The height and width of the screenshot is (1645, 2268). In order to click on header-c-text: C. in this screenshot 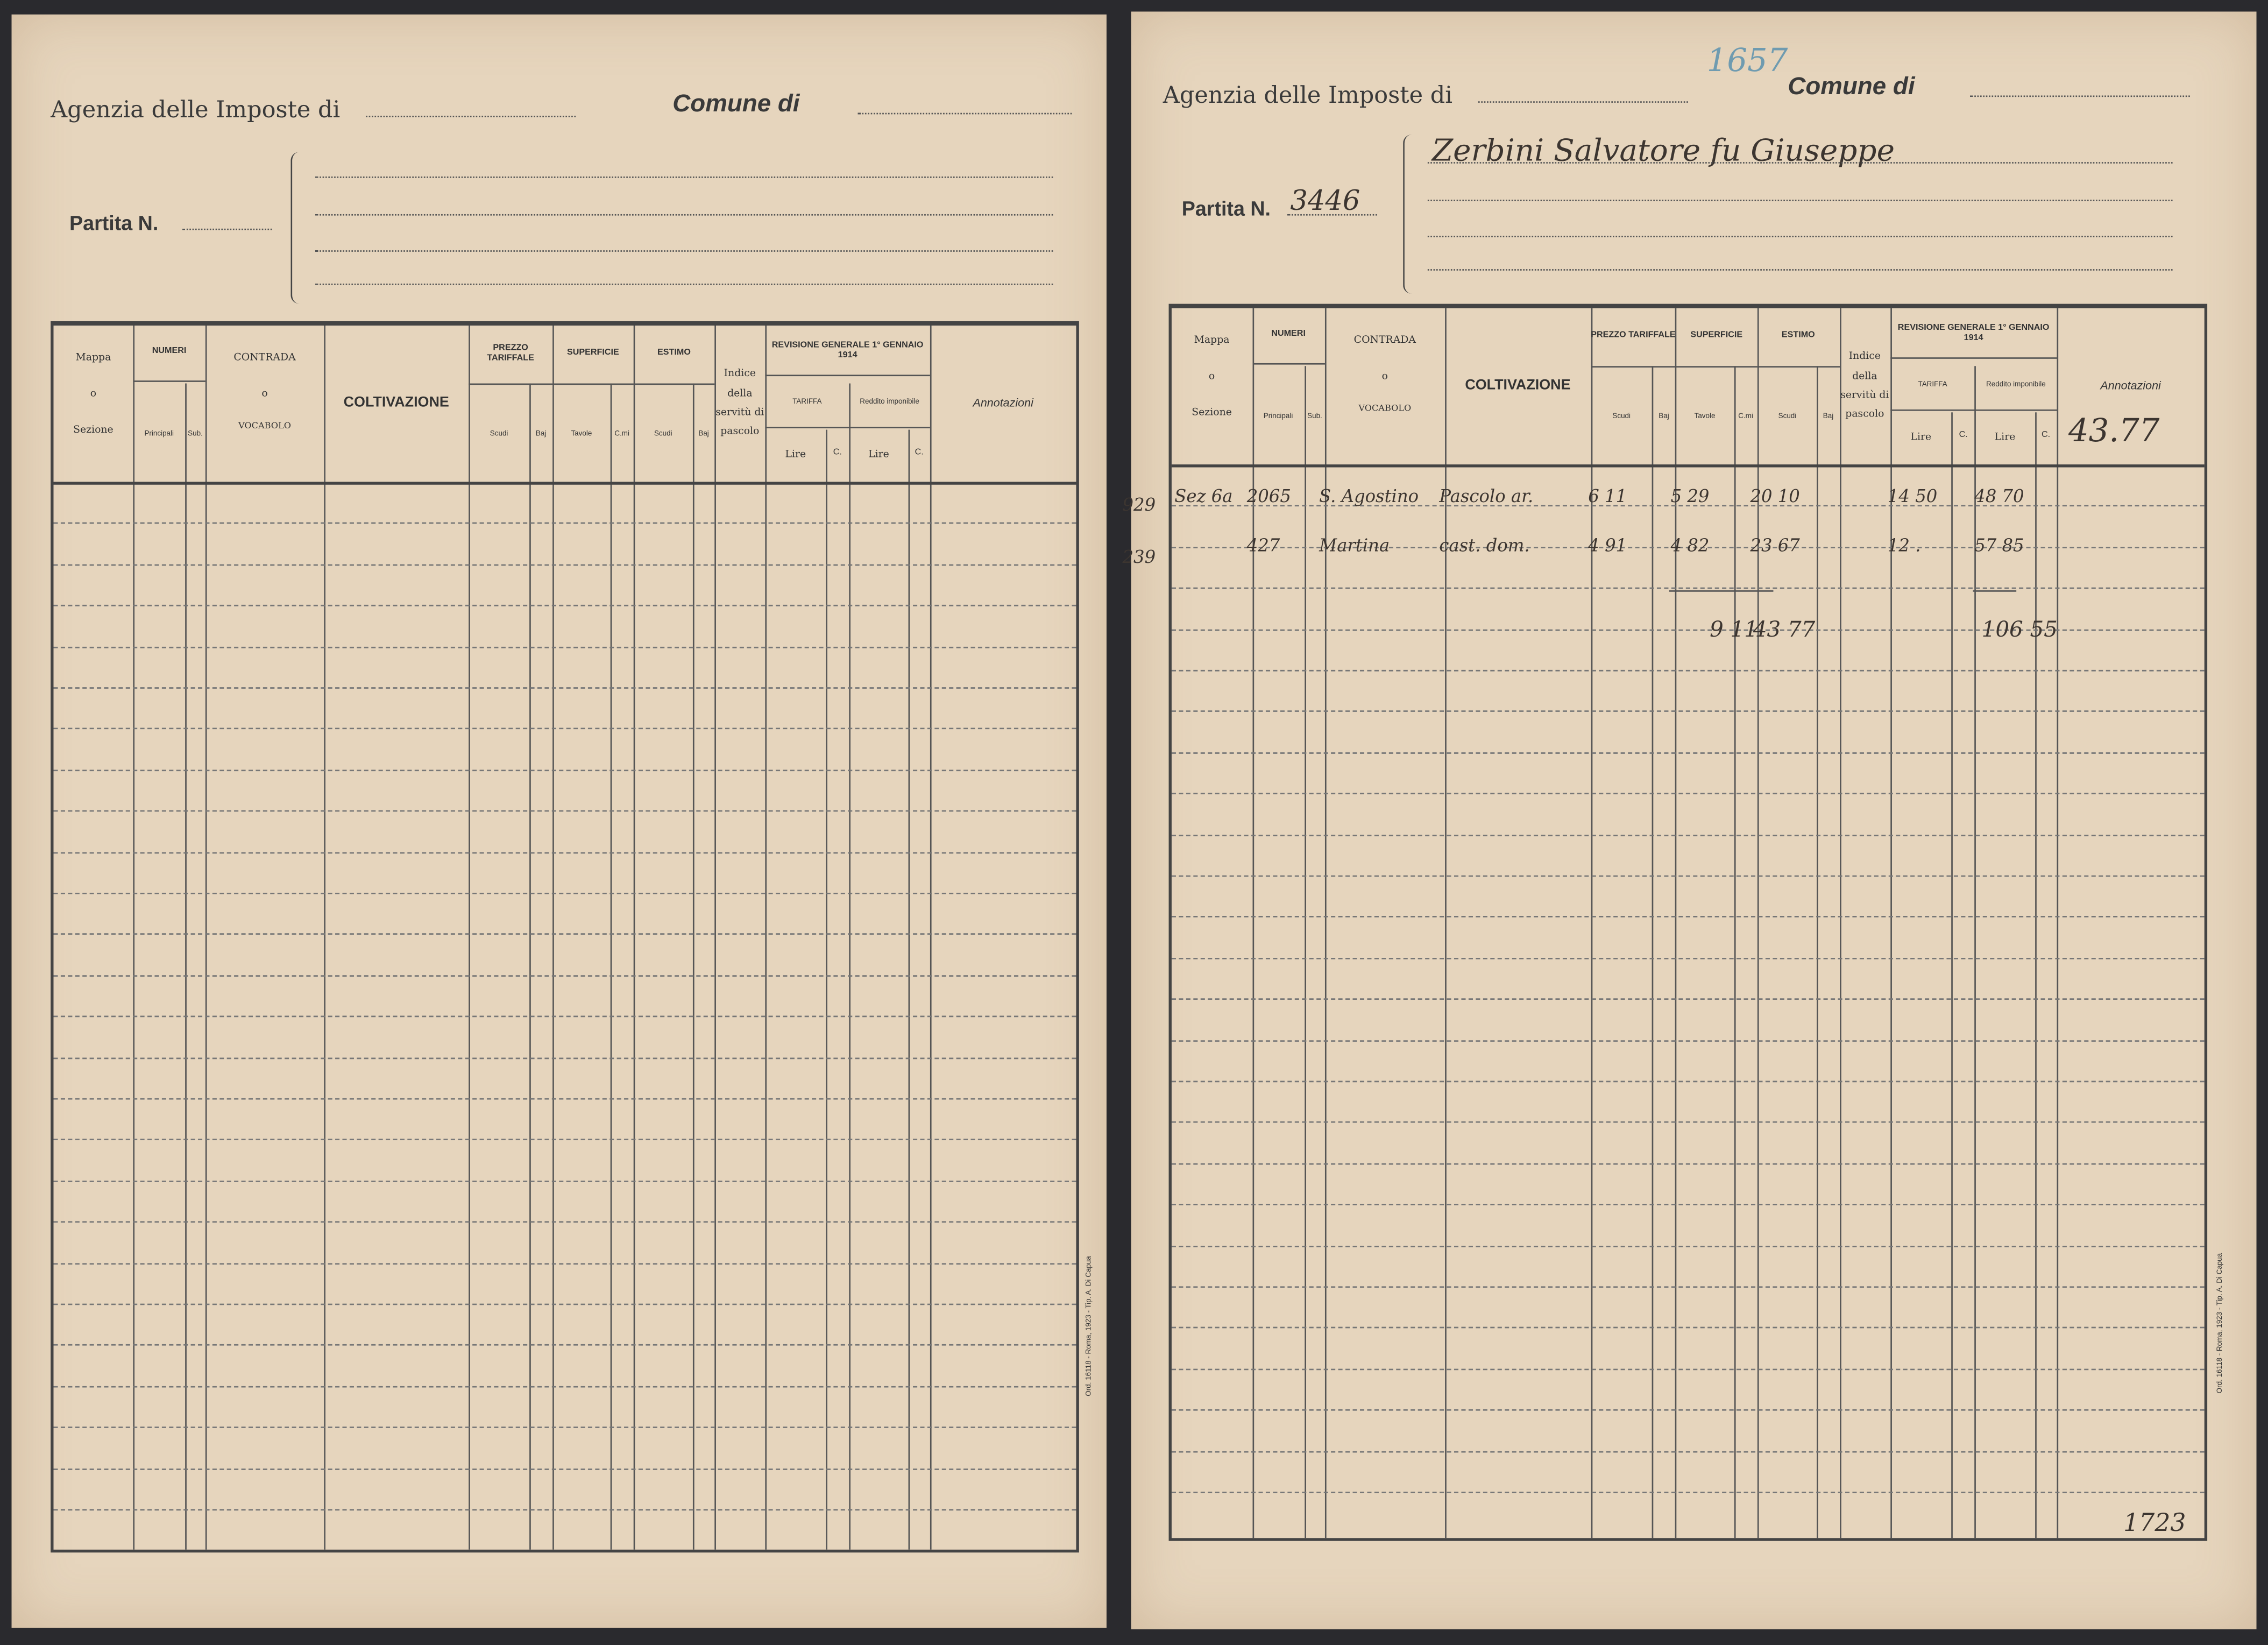, I will do `click(2046, 436)`.